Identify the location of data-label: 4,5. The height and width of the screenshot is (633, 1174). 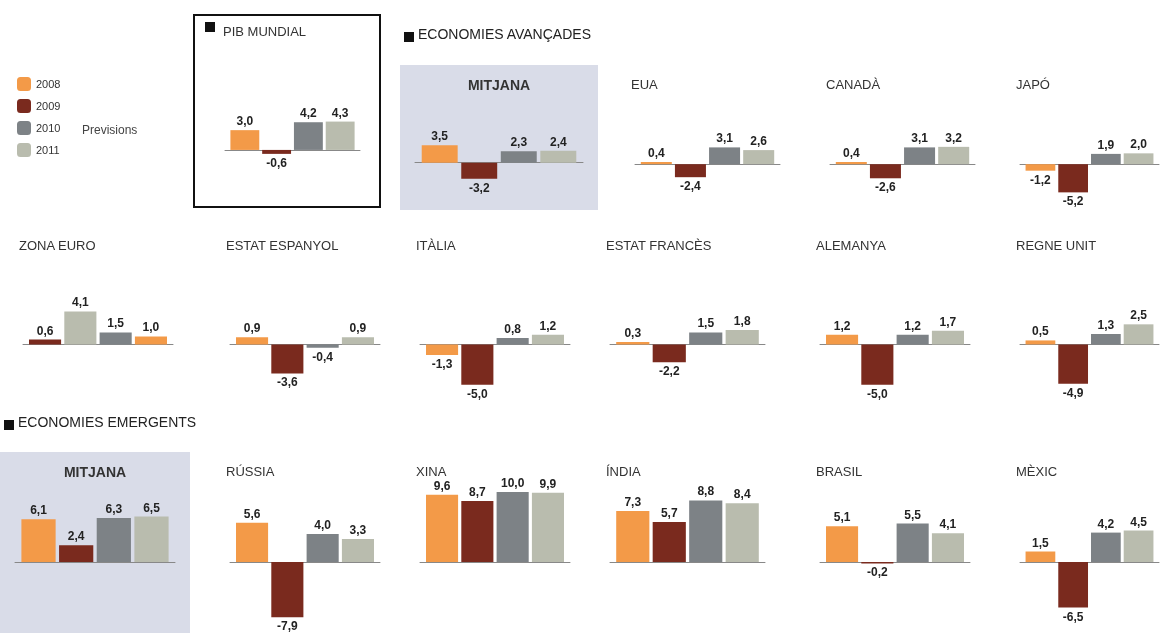
(1139, 521).